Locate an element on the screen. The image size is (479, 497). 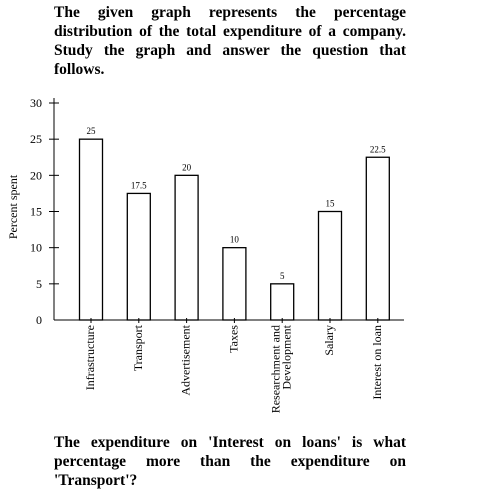
y-axis-label: Percent spent is located at coordinates (13, 206).